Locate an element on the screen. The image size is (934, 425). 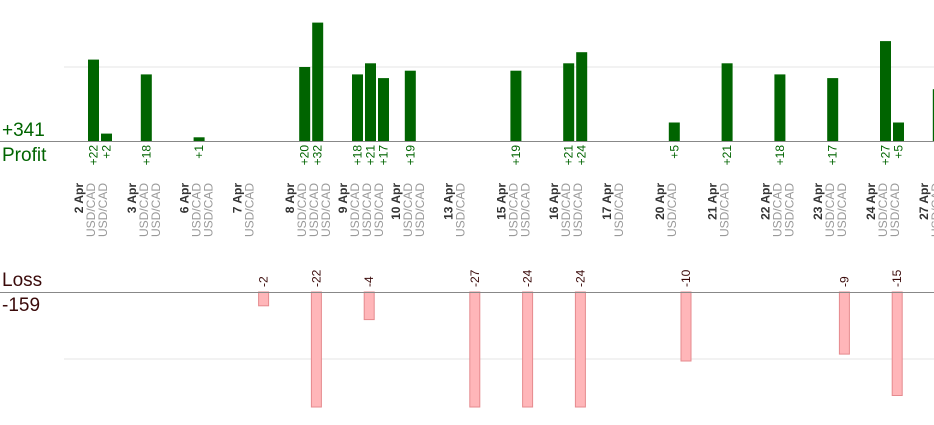
date-label: 9 Apr is located at coordinates (343, 198).